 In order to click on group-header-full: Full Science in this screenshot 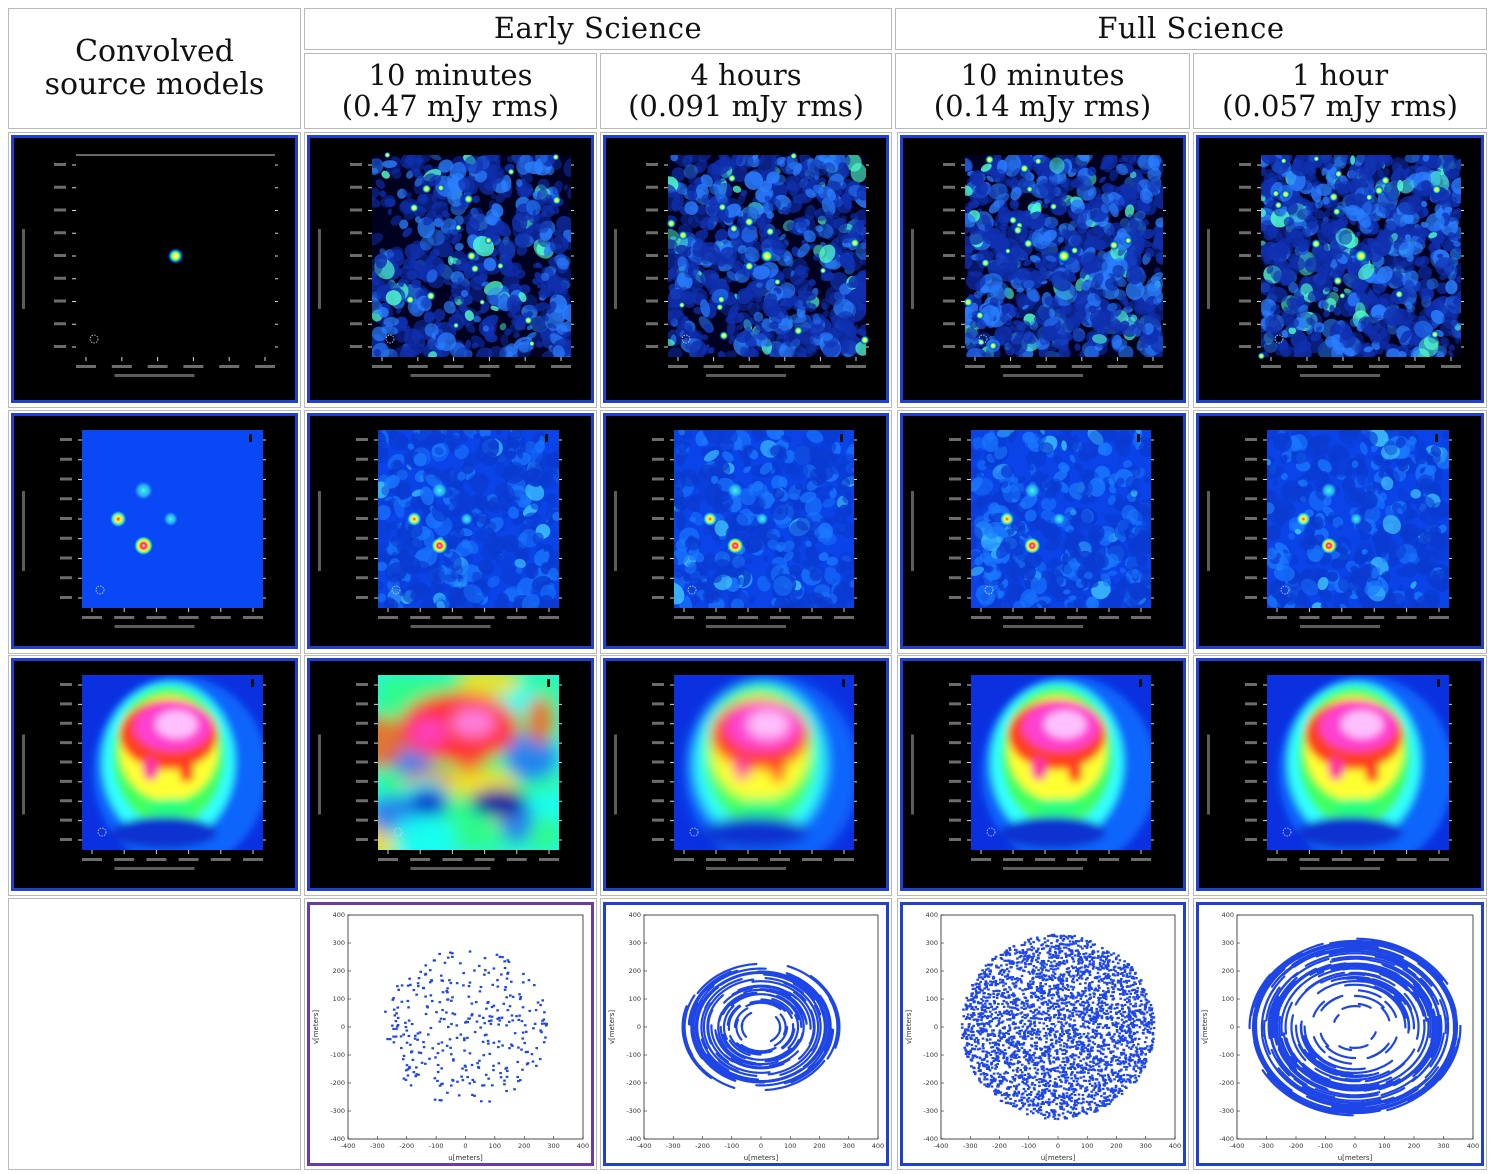, I will do `click(1191, 29)`.